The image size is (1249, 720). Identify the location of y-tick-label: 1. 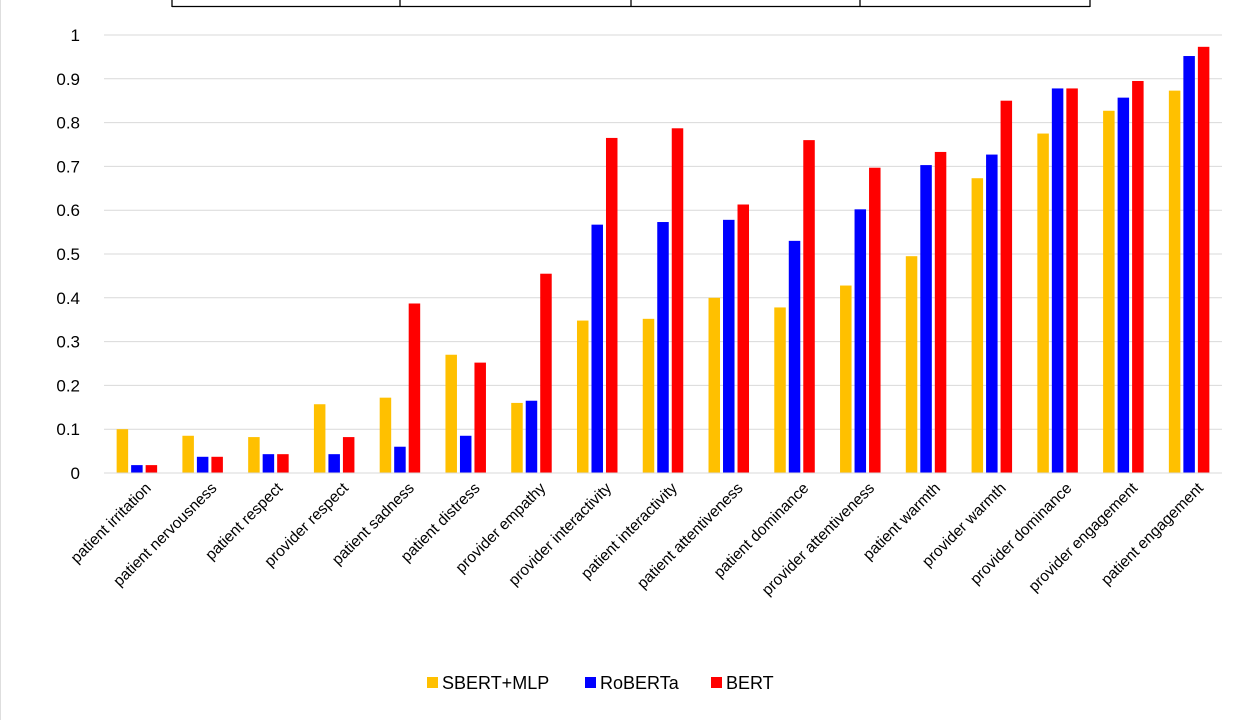
(75, 35).